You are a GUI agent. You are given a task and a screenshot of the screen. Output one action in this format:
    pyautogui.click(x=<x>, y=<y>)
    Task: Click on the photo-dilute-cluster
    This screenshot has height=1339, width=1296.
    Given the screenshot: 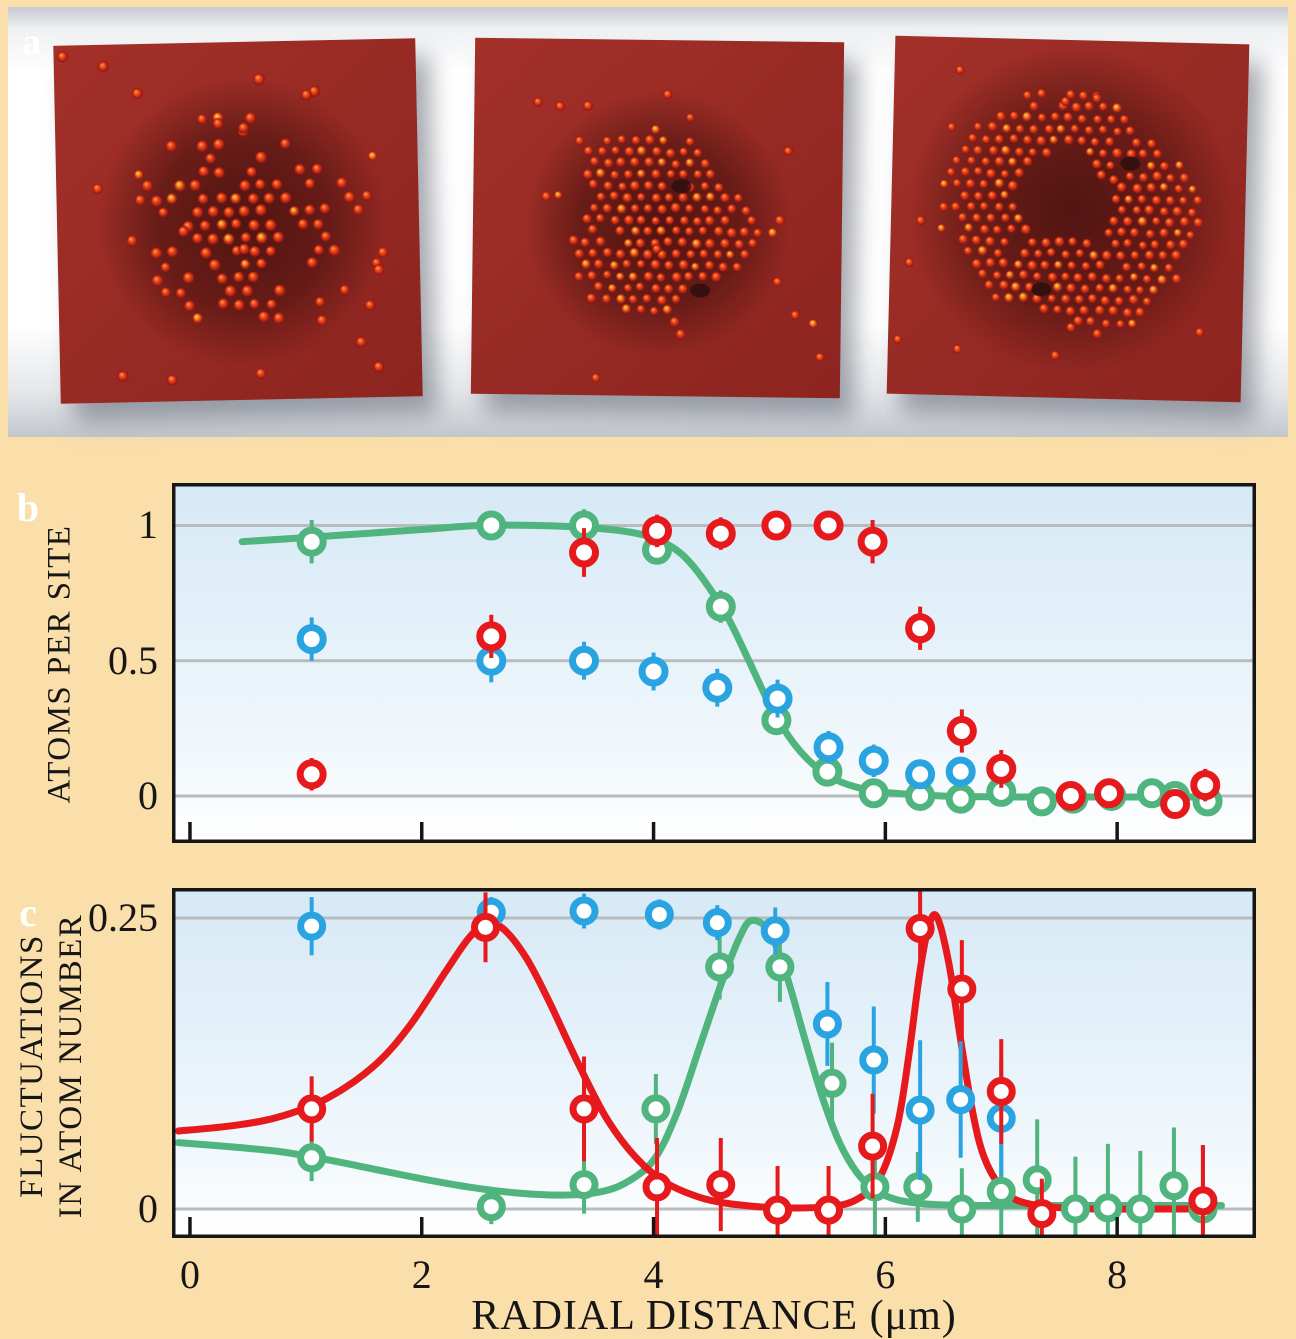 What is the action you would take?
    pyautogui.click(x=238, y=221)
    